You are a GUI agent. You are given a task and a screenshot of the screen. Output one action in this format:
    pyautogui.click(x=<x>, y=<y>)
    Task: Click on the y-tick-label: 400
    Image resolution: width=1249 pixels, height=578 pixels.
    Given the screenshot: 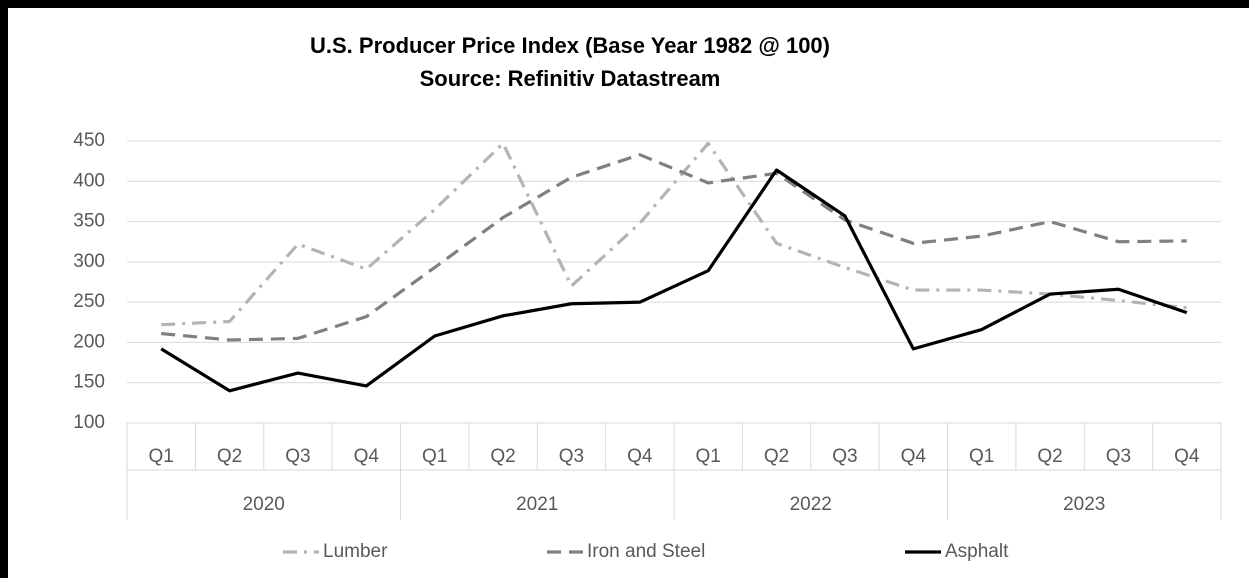 What is the action you would take?
    pyautogui.click(x=89, y=180)
    